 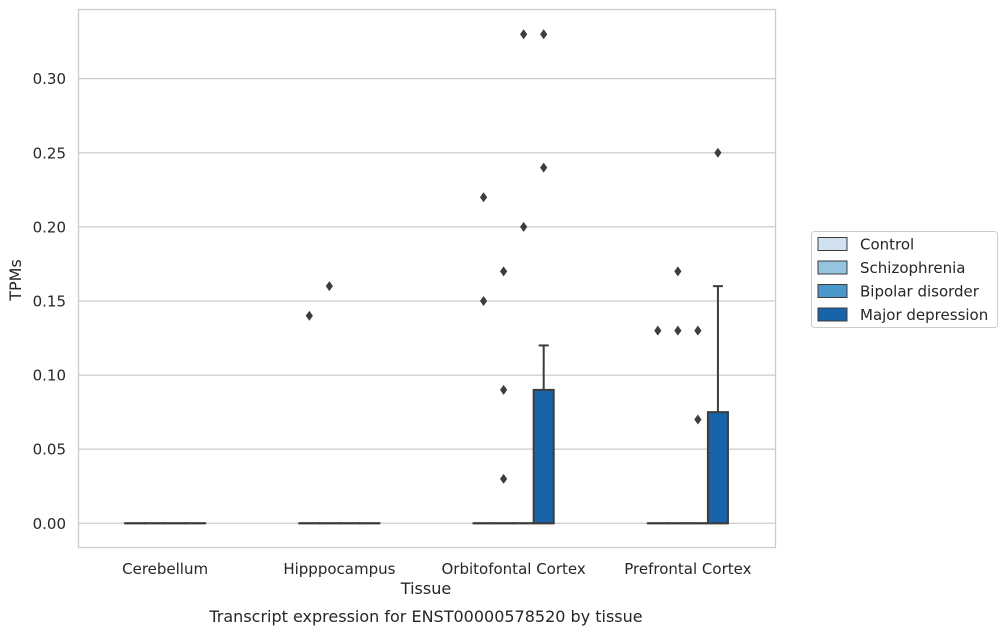 I want to click on y-tick-label: 0.30, so click(x=49, y=79).